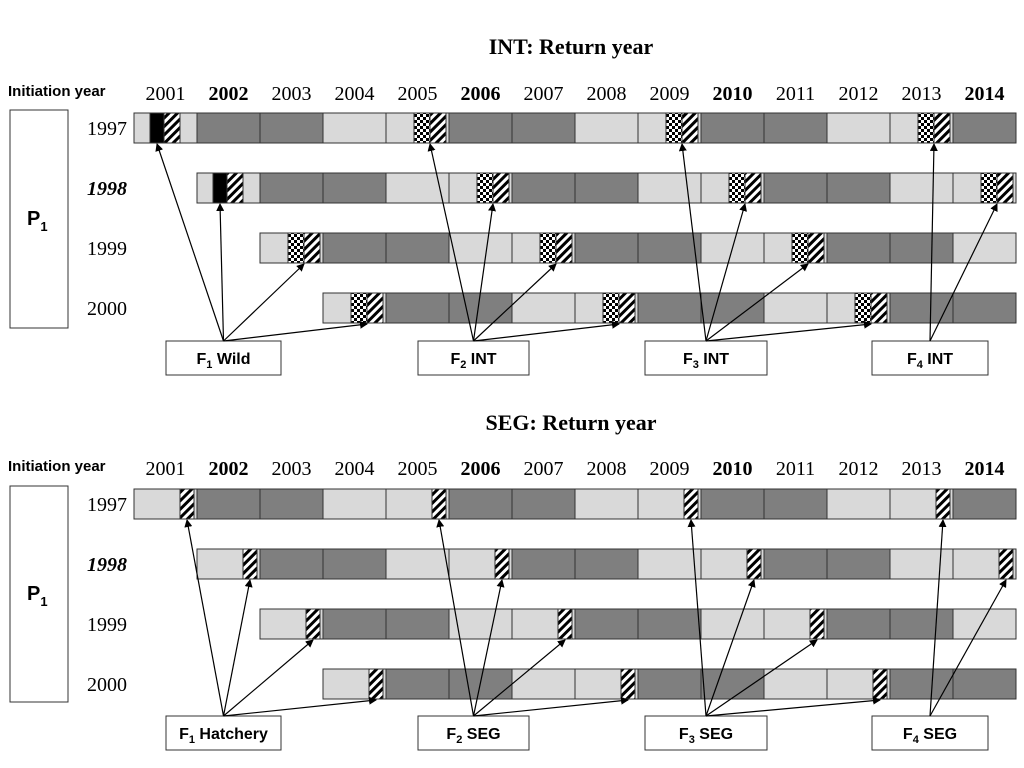 This screenshot has width=1024, height=768. What do you see at coordinates (292, 469) in the screenshot?
I see `year-header: 2003` at bounding box center [292, 469].